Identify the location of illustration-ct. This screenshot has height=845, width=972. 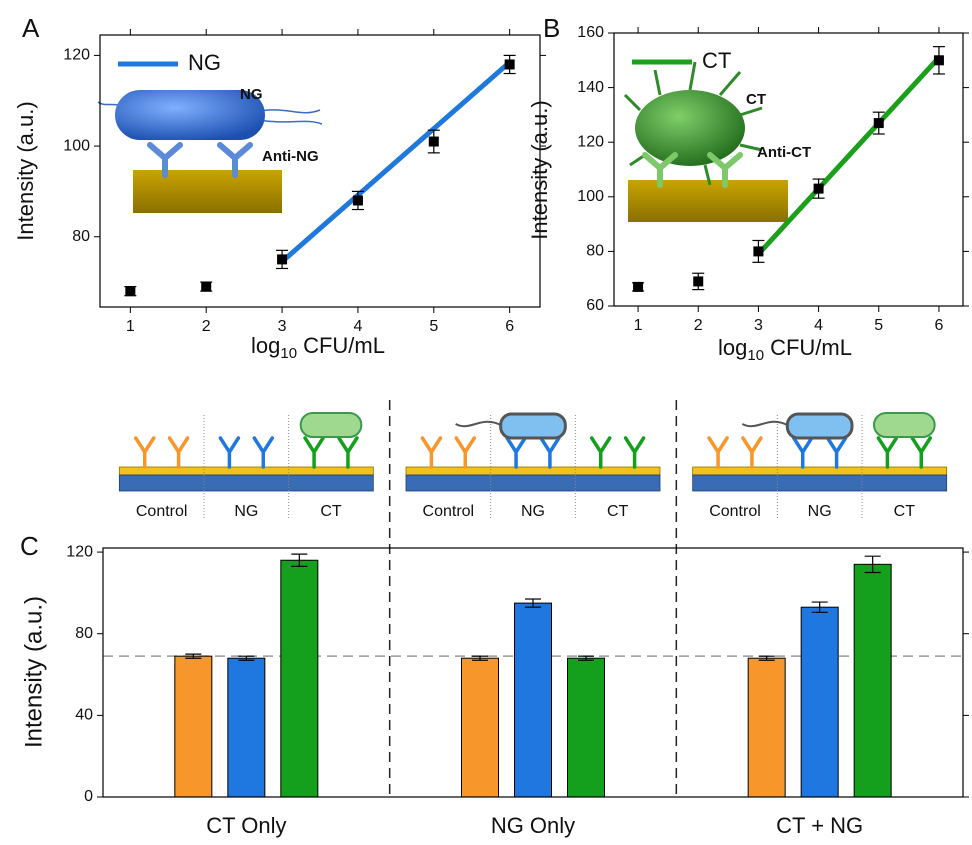
(705, 141).